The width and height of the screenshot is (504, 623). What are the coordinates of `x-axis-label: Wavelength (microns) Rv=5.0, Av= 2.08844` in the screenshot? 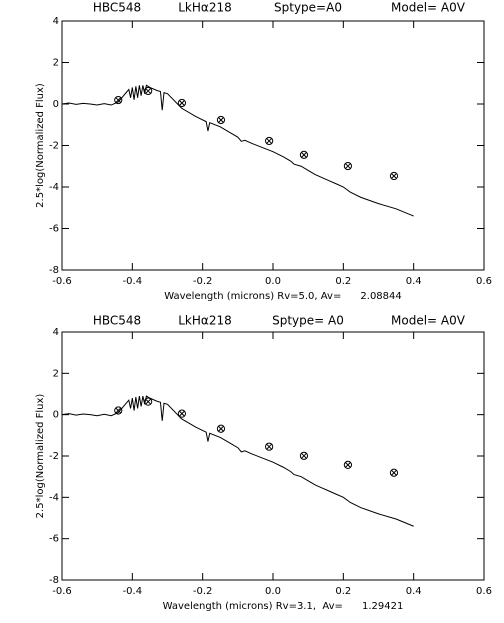 It's located at (283, 296).